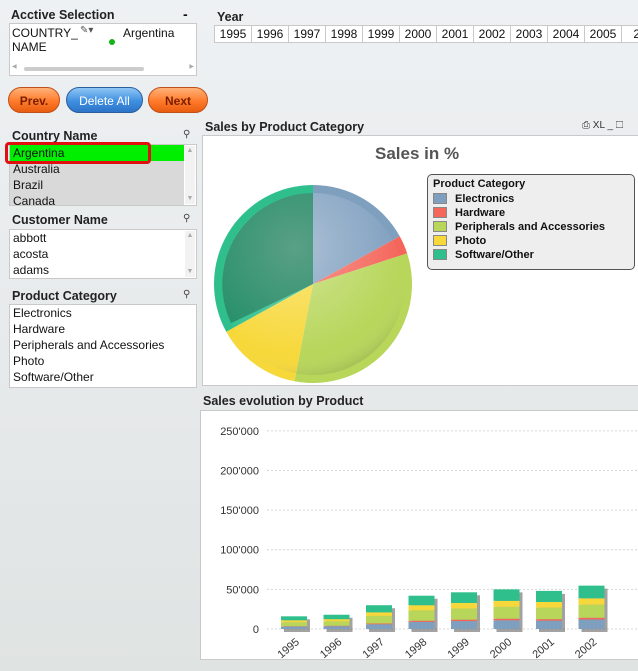 This screenshot has height=671, width=638. Describe the element at coordinates (416, 648) in the screenshot. I see `x-tick-label: 1998` at that location.